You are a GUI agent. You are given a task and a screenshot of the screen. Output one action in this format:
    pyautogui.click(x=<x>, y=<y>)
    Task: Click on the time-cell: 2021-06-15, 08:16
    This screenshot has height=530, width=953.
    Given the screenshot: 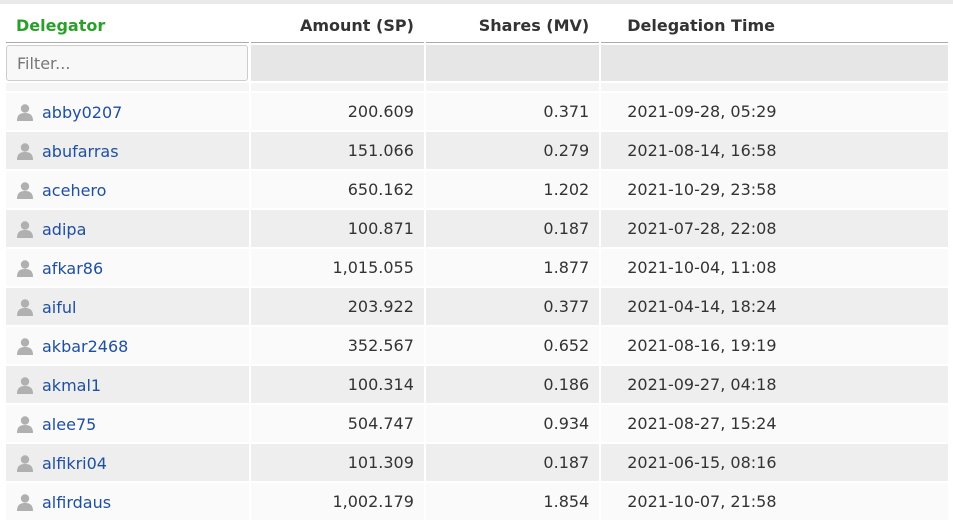 What is the action you would take?
    pyautogui.click(x=774, y=462)
    